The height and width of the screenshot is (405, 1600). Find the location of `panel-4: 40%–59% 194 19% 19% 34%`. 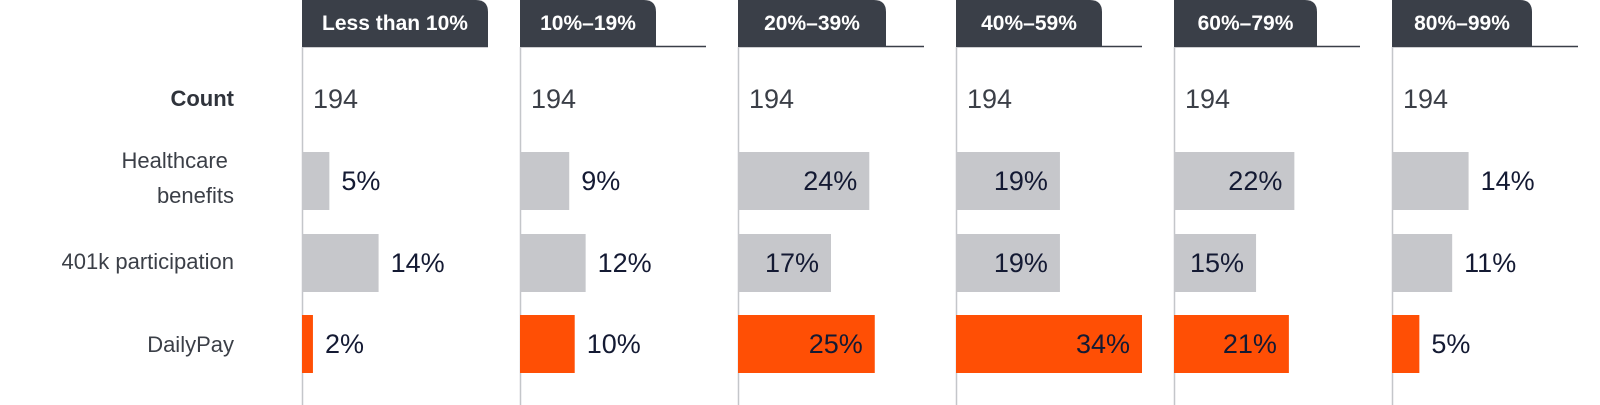

panel-4: 40%–59% 194 19% 19% 34% is located at coordinates (1048, 202).